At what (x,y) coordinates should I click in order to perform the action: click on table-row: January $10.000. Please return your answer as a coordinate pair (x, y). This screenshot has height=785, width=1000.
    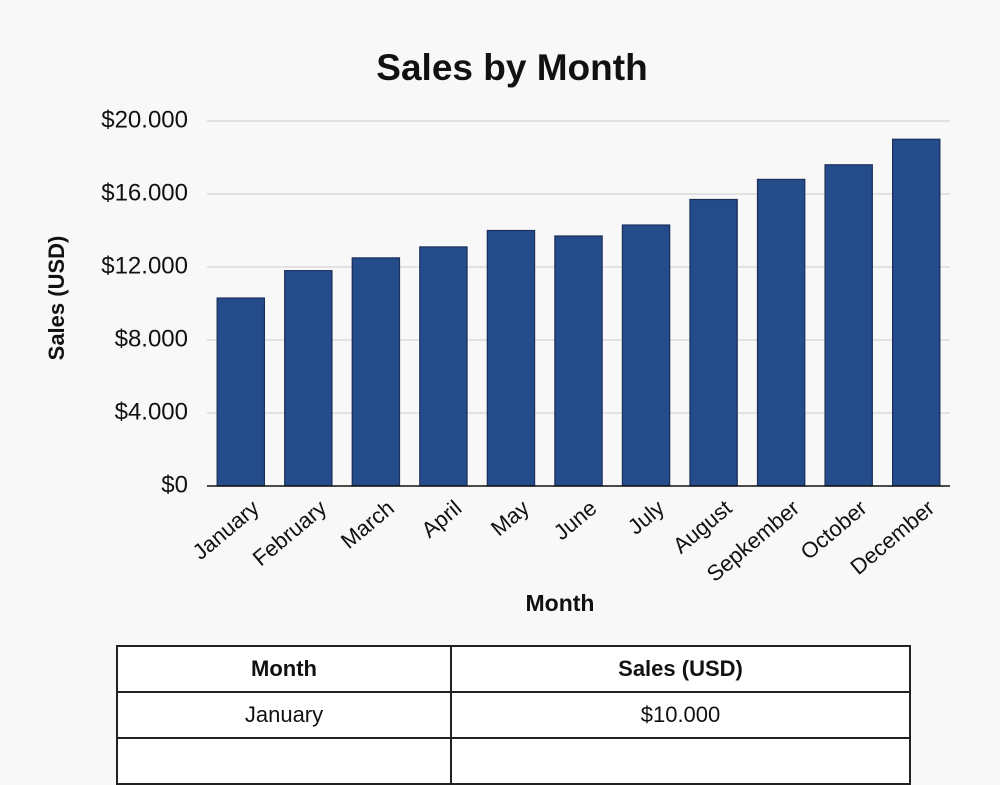
    Looking at the image, I should click on (513, 715).